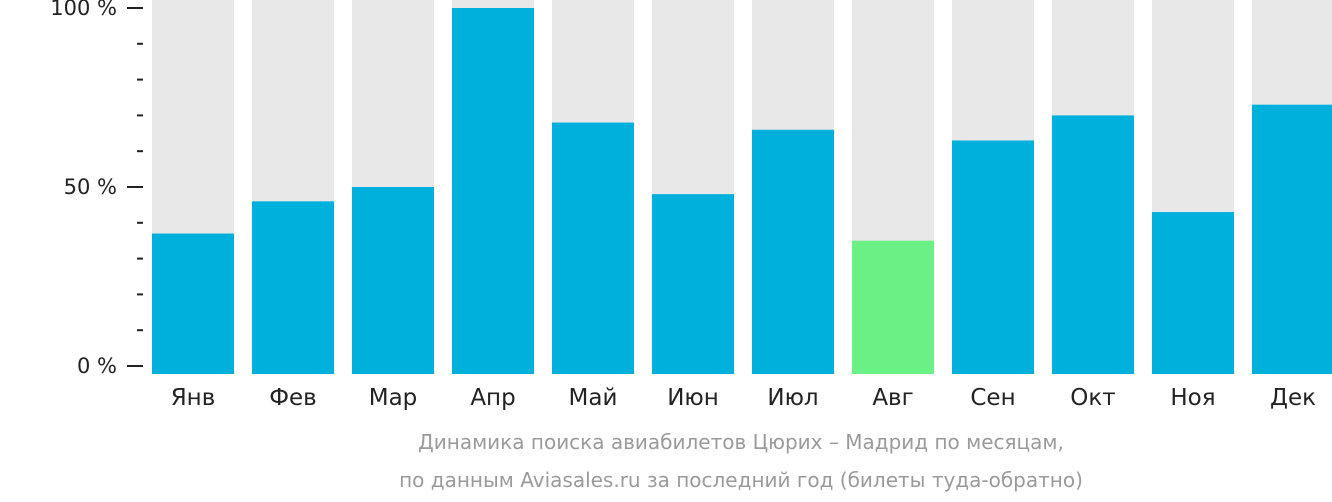  I want to click on x-tick-label: Ноя, so click(1192, 398).